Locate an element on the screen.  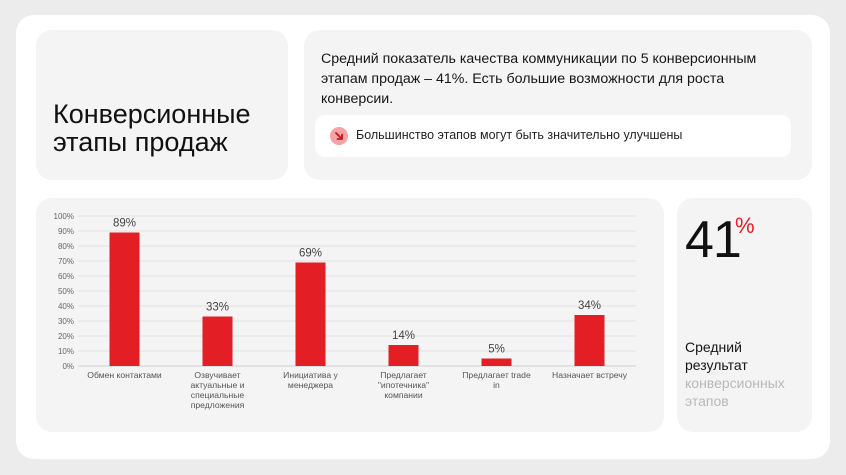
y-tick-label: 30% is located at coordinates (66, 321).